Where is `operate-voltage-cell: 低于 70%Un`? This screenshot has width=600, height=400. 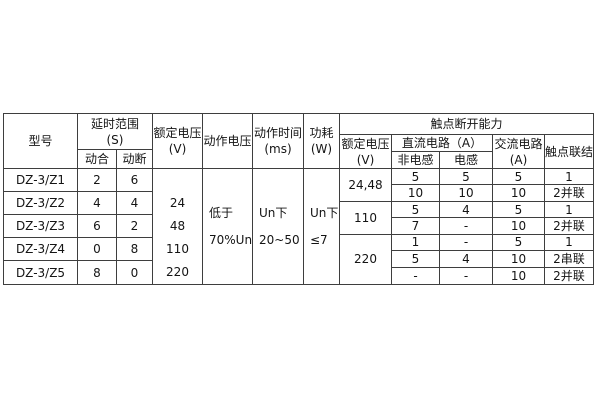 operate-voltage-cell: 低于 70%Un is located at coordinates (228, 226).